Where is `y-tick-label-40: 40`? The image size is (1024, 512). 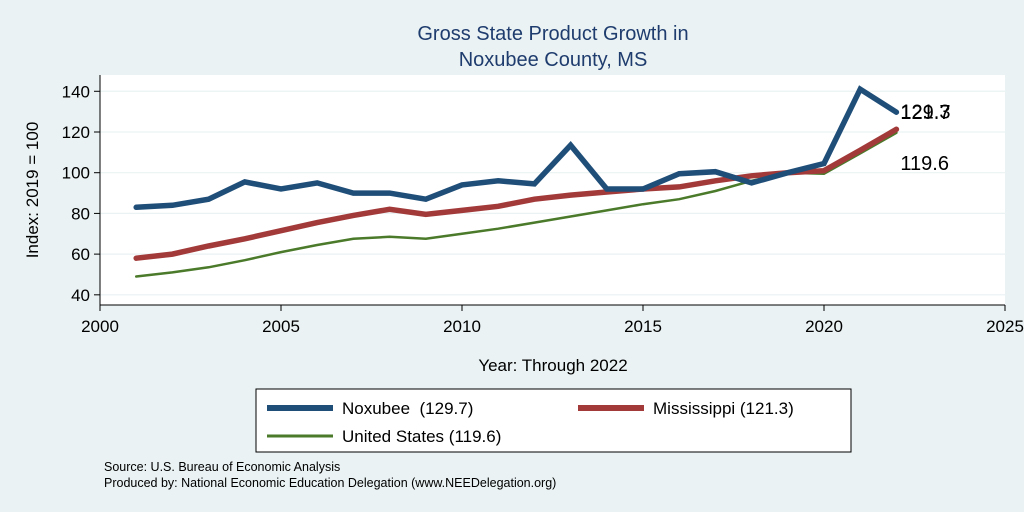 y-tick-label-40: 40 is located at coordinates (80, 295).